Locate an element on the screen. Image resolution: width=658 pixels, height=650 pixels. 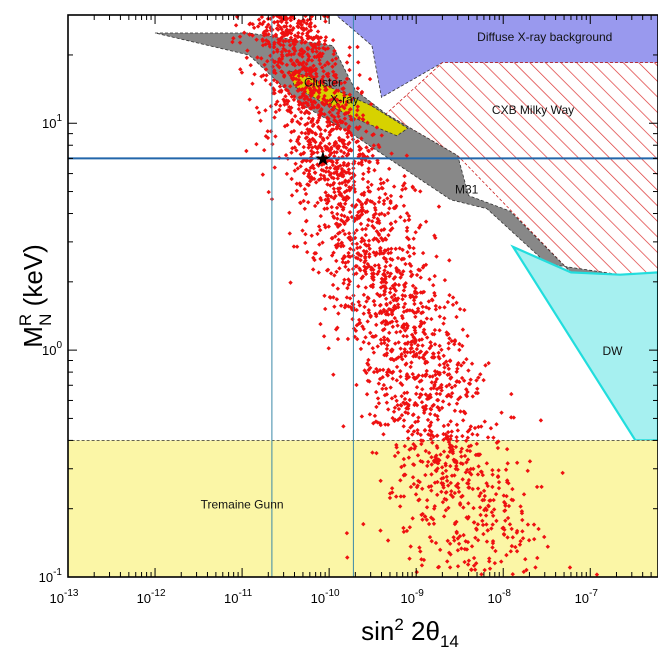
x-tick-label: 10-7 is located at coordinates (587, 597).